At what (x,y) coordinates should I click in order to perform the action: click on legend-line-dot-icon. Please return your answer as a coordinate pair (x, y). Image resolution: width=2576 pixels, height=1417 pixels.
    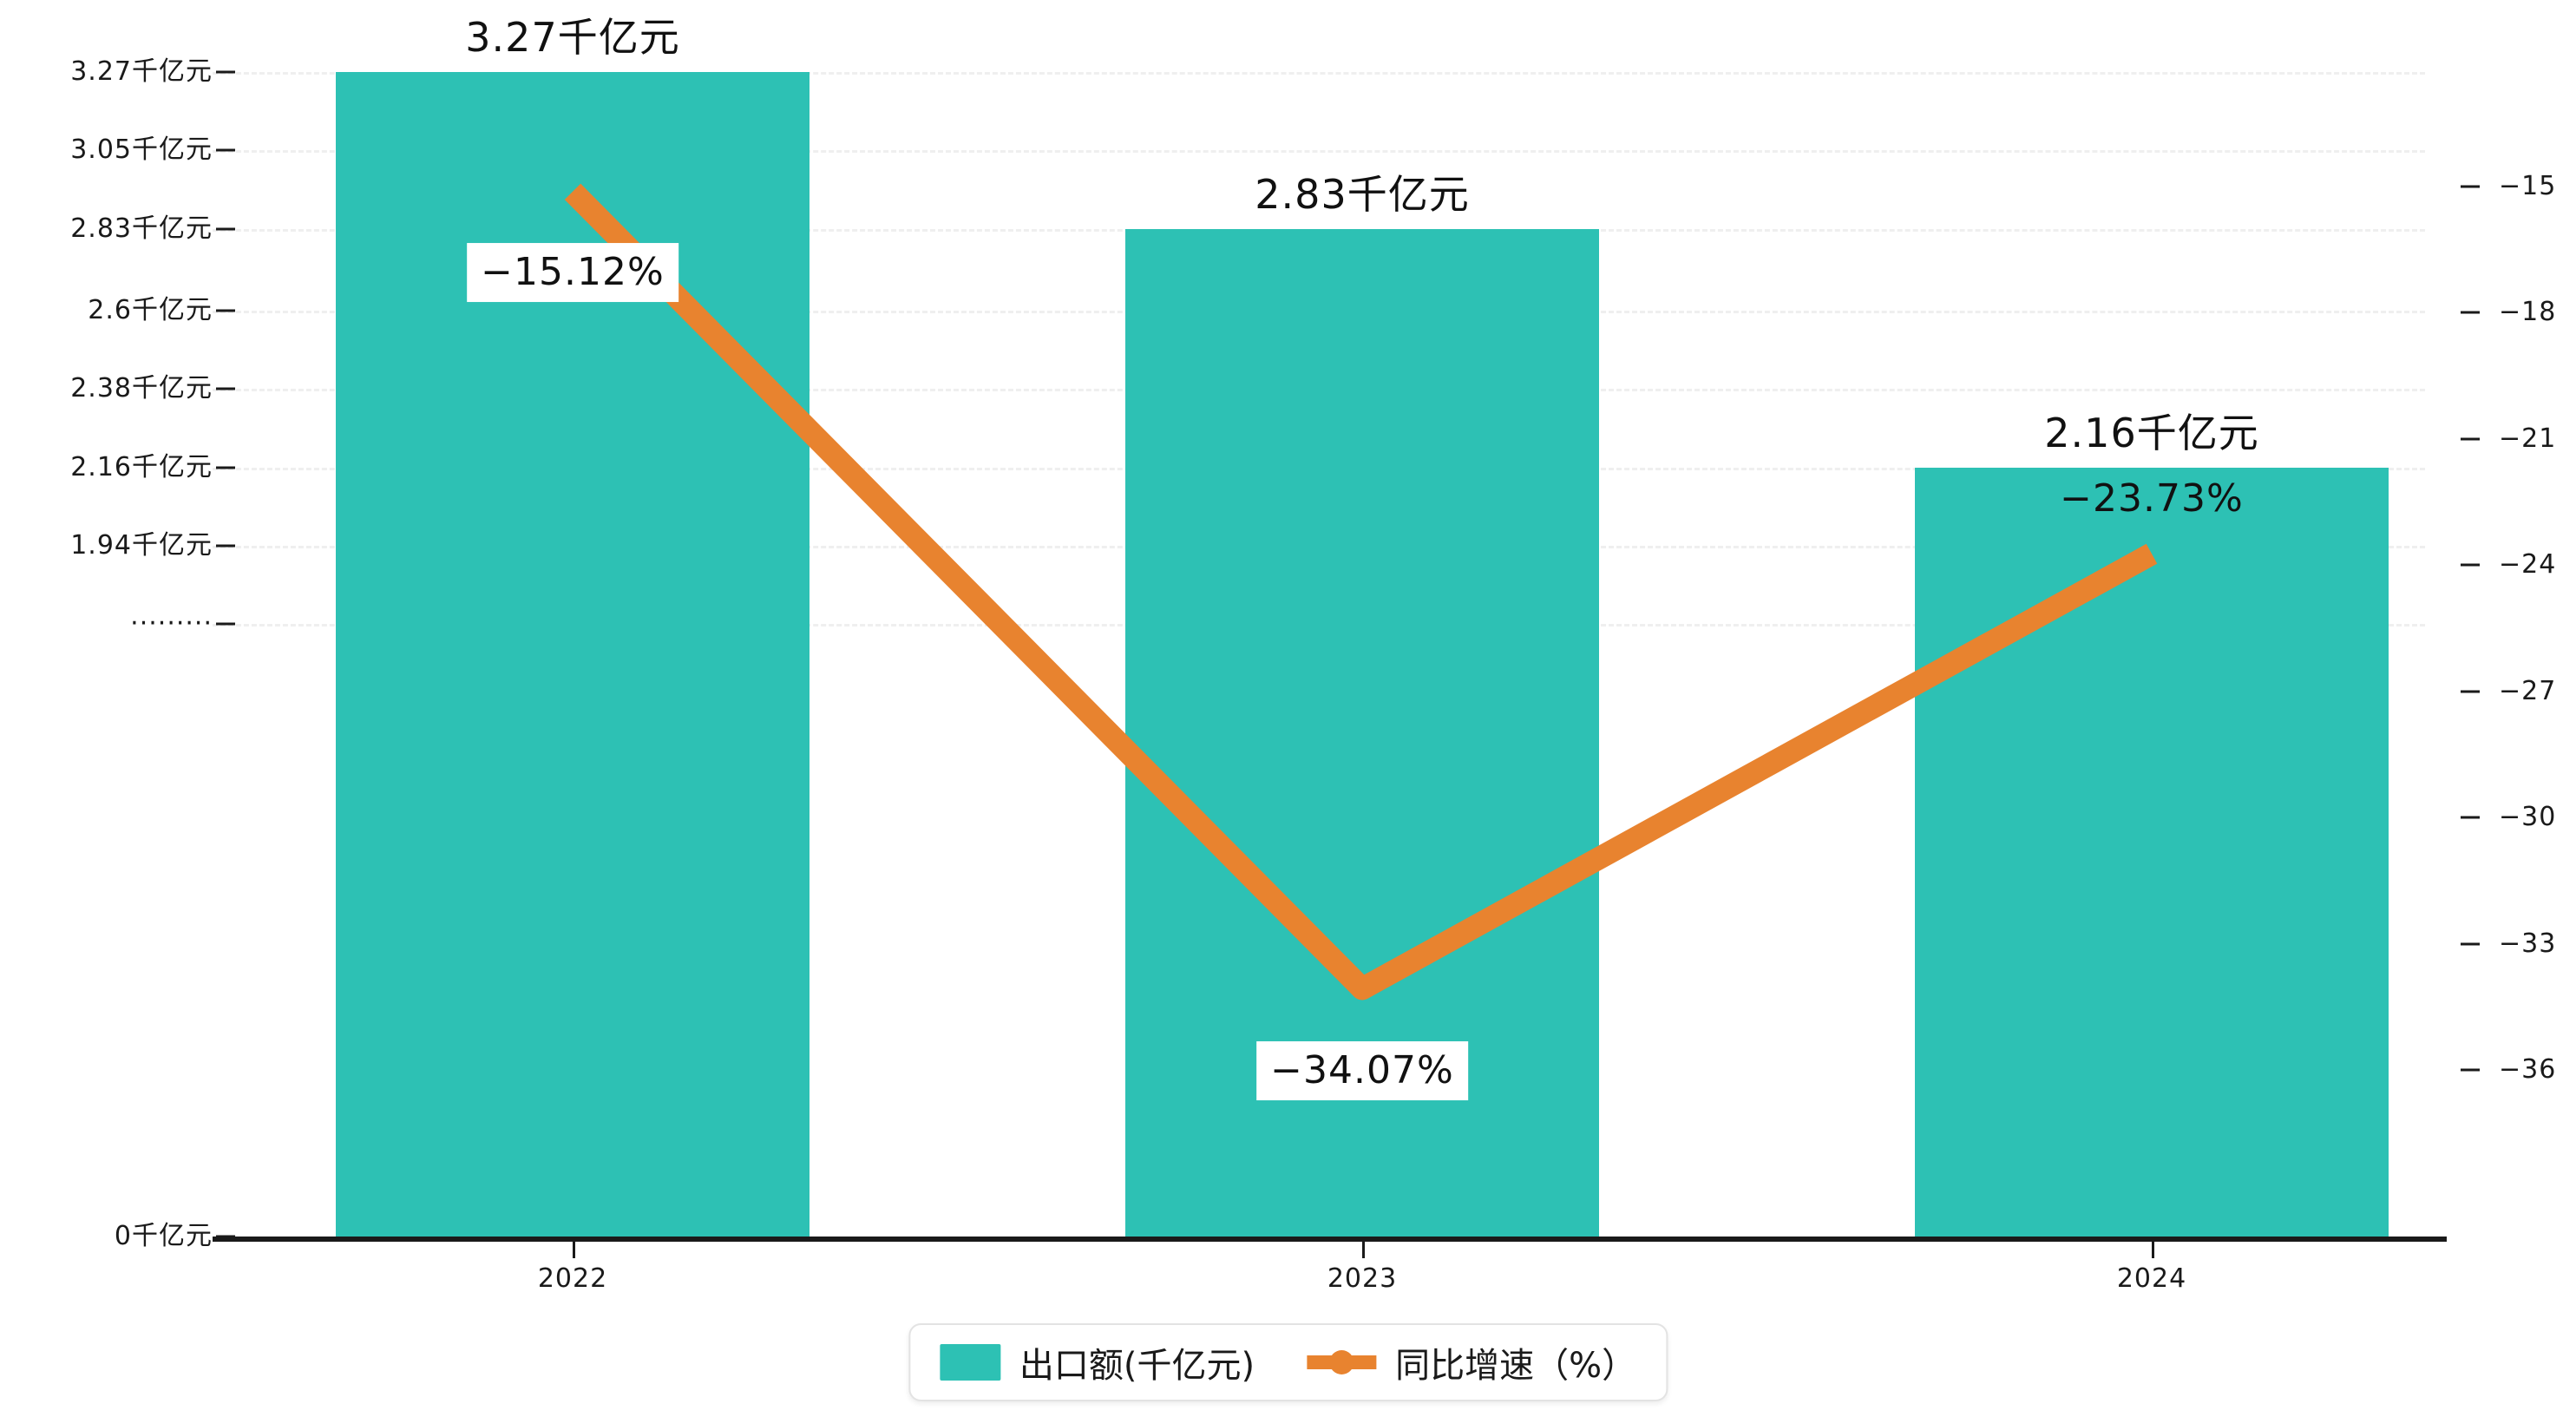
    Looking at the image, I should click on (1341, 1362).